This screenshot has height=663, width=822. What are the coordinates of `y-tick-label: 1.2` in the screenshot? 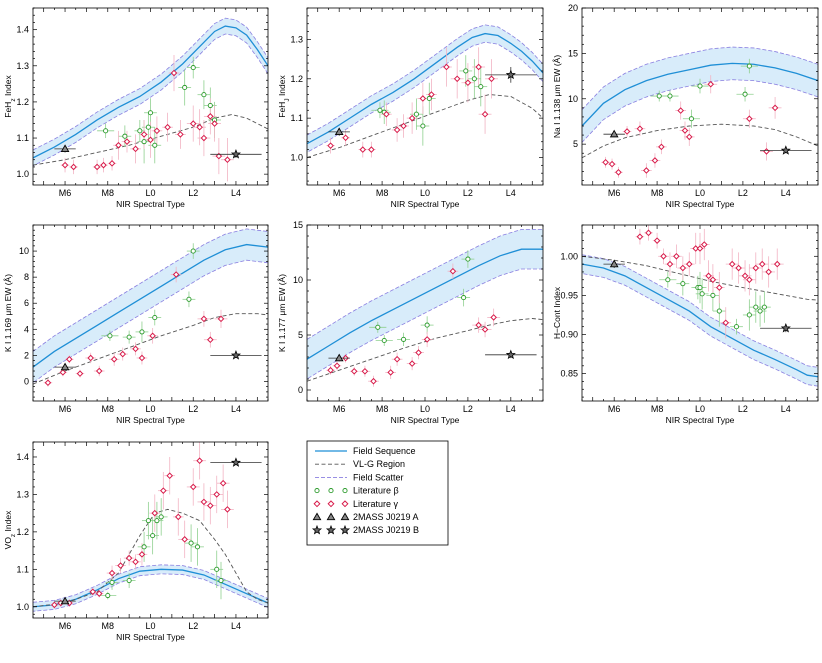 It's located at (22, 102).